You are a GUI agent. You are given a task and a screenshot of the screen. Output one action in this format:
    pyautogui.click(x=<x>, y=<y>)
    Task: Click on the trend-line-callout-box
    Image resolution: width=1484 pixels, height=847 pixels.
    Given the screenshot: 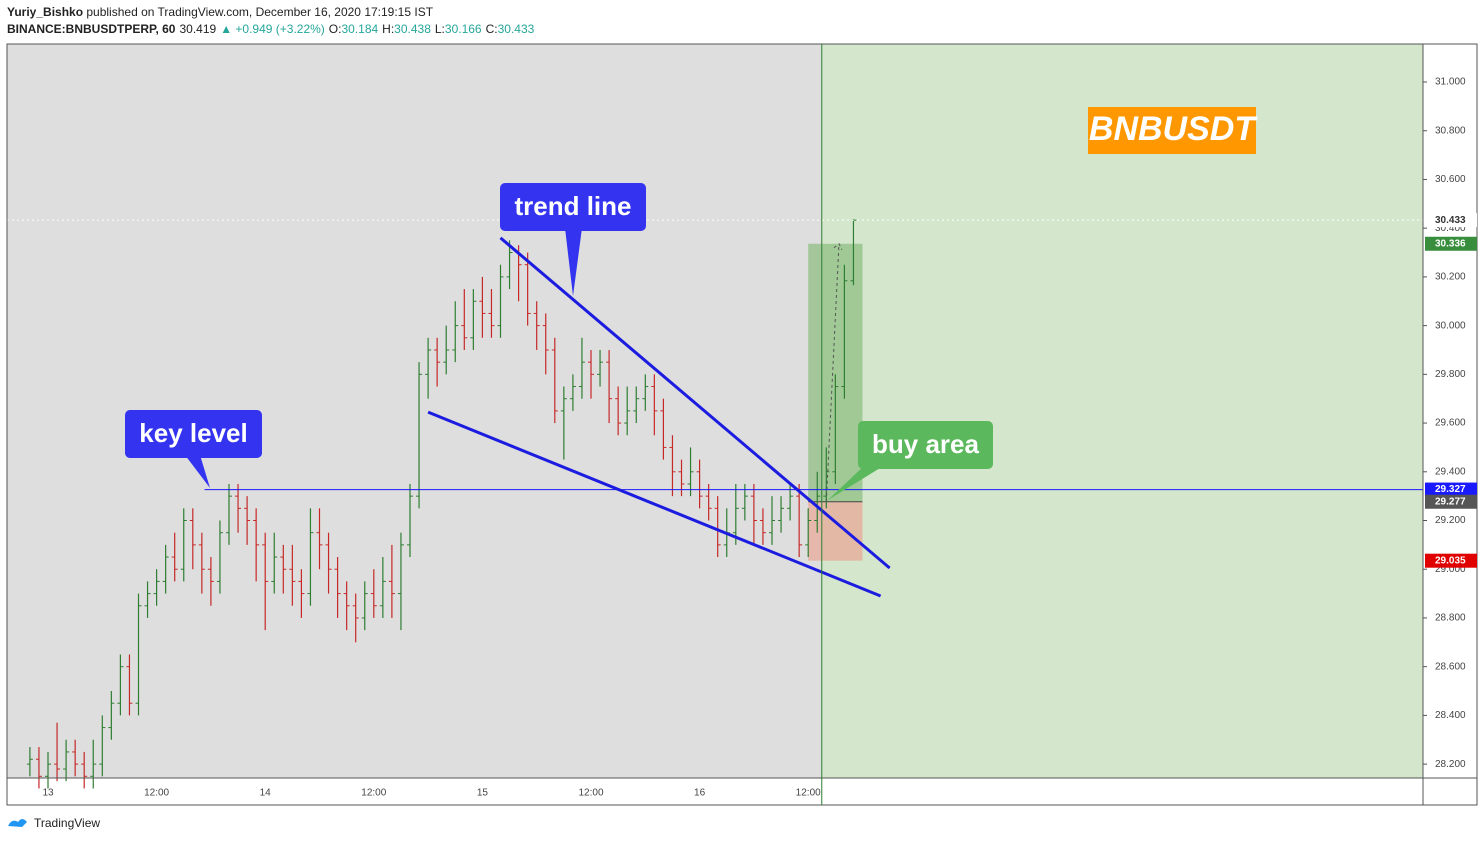 What is the action you would take?
    pyautogui.click(x=573, y=207)
    